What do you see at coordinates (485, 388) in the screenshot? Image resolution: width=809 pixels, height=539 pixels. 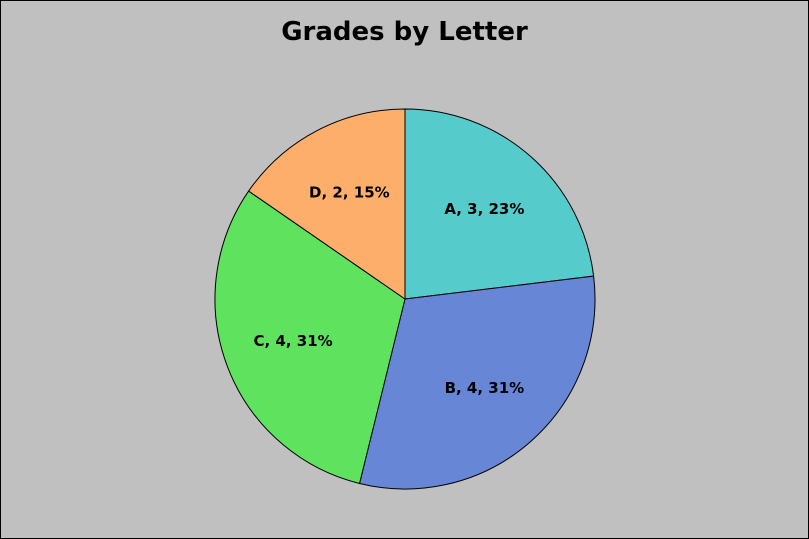 I see `data-label-b: B, 4, 31%` at bounding box center [485, 388].